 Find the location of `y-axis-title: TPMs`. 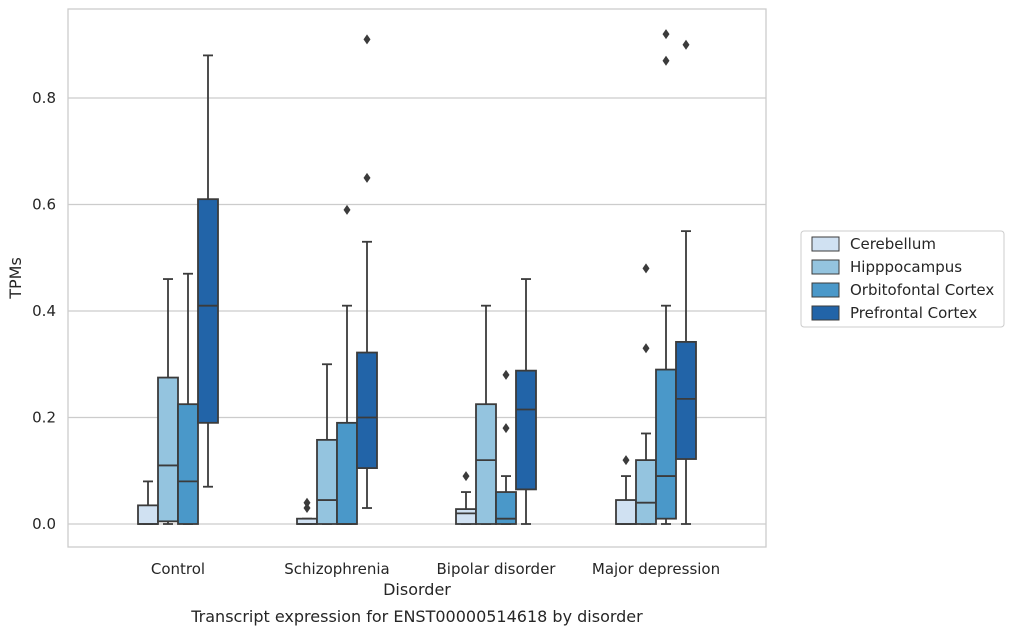

y-axis-title: TPMs is located at coordinates (15, 278).